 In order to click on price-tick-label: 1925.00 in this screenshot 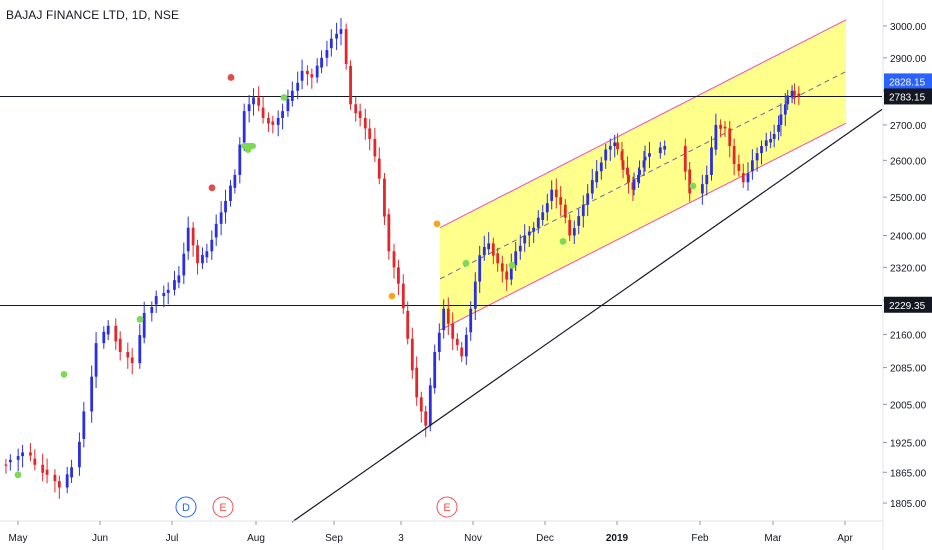, I will do `click(908, 444)`.